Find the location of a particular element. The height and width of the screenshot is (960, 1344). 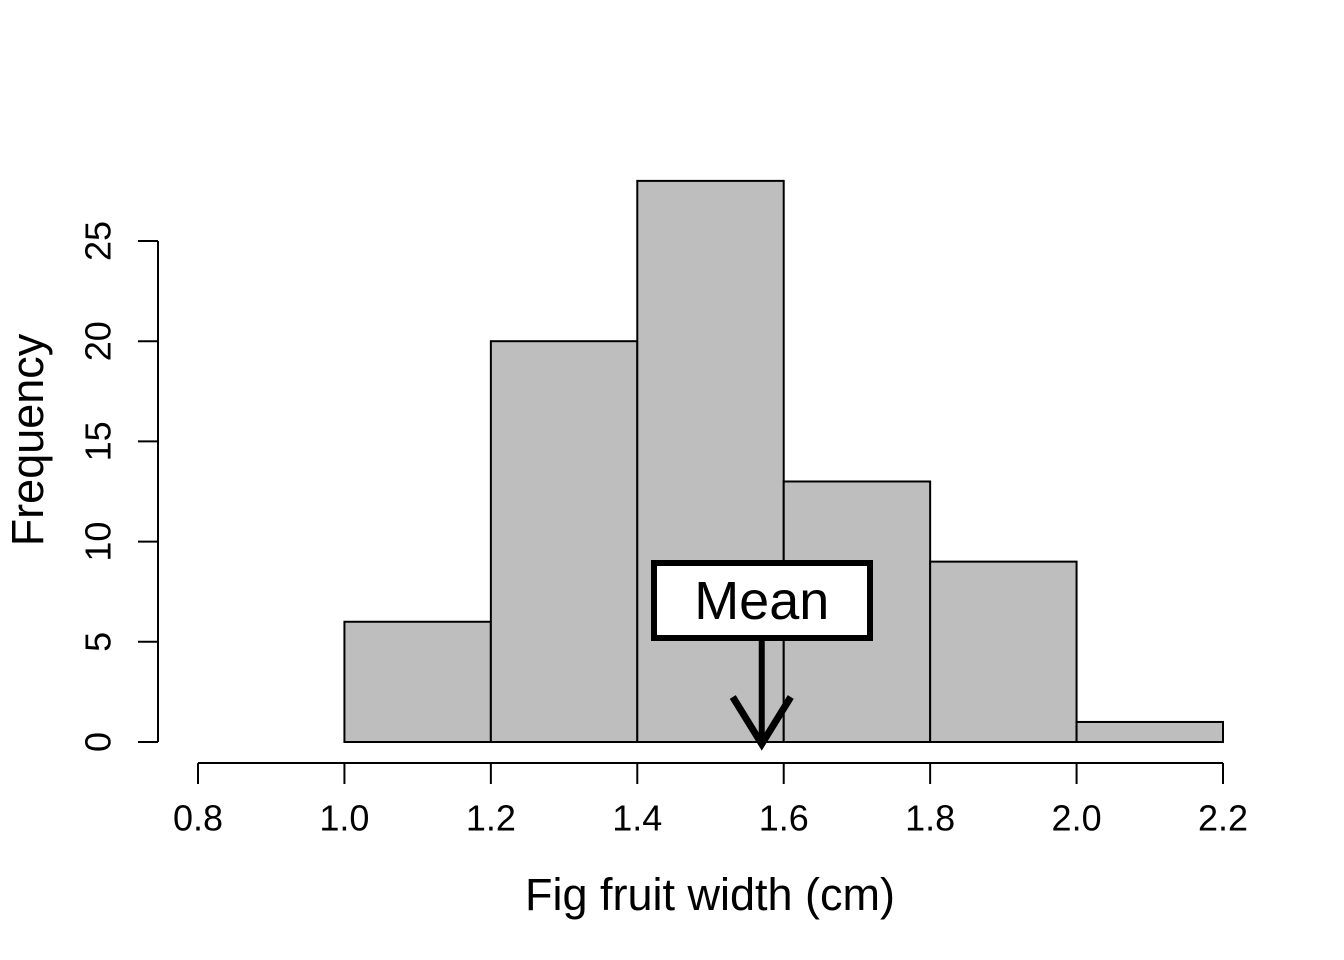

x-tick-label: 0.8 is located at coordinates (198, 818).